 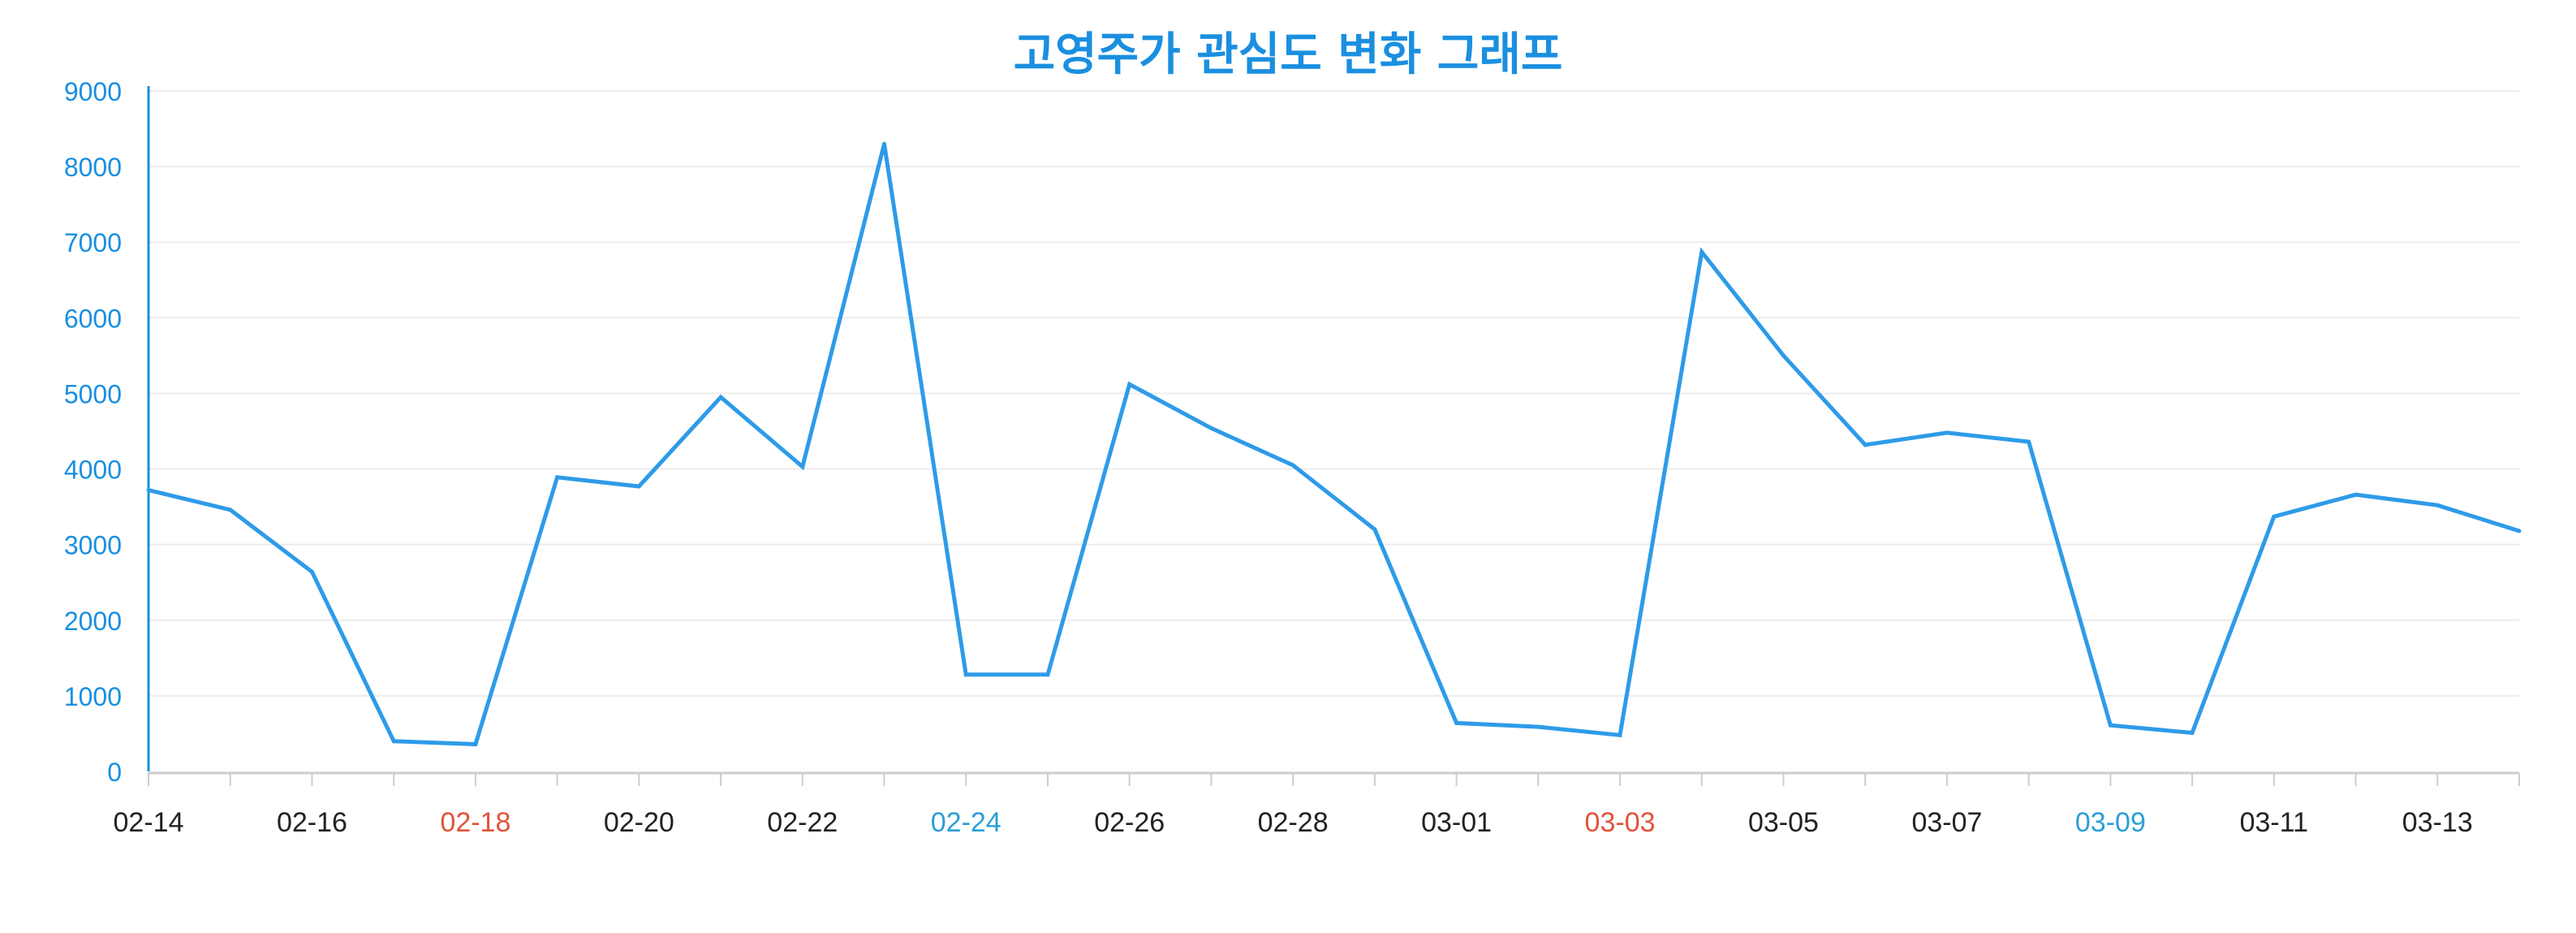 I want to click on x-tick-label: 02-26, so click(x=1129, y=822).